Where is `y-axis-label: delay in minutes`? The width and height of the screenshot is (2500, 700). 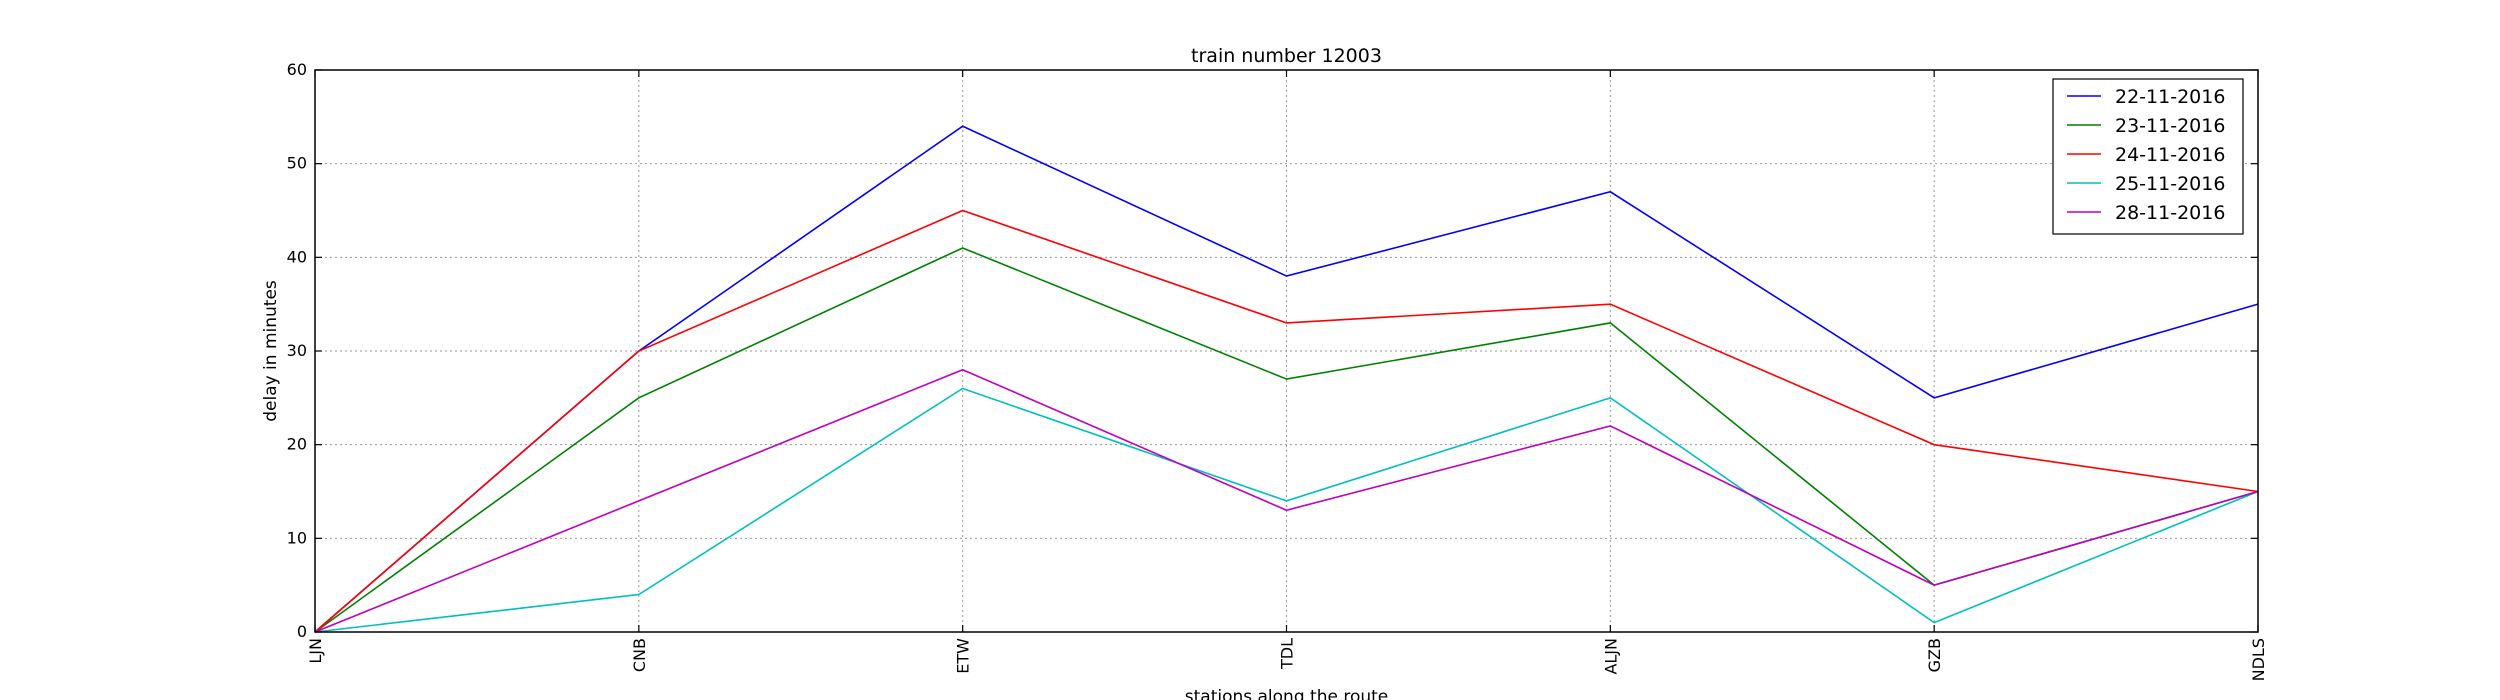
y-axis-label: delay in minutes is located at coordinates (271, 351).